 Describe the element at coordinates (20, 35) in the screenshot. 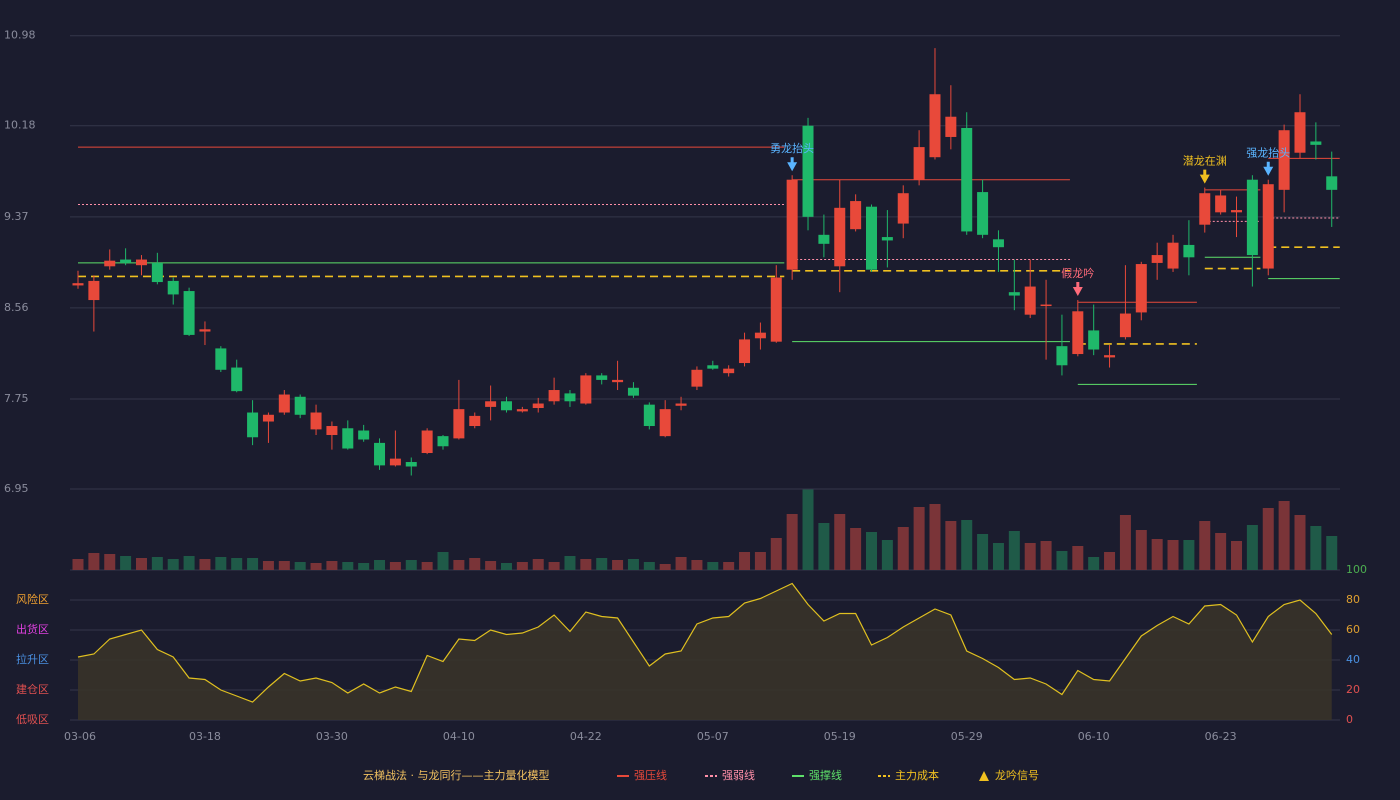

I see `y-tick-label: 10.98` at that location.